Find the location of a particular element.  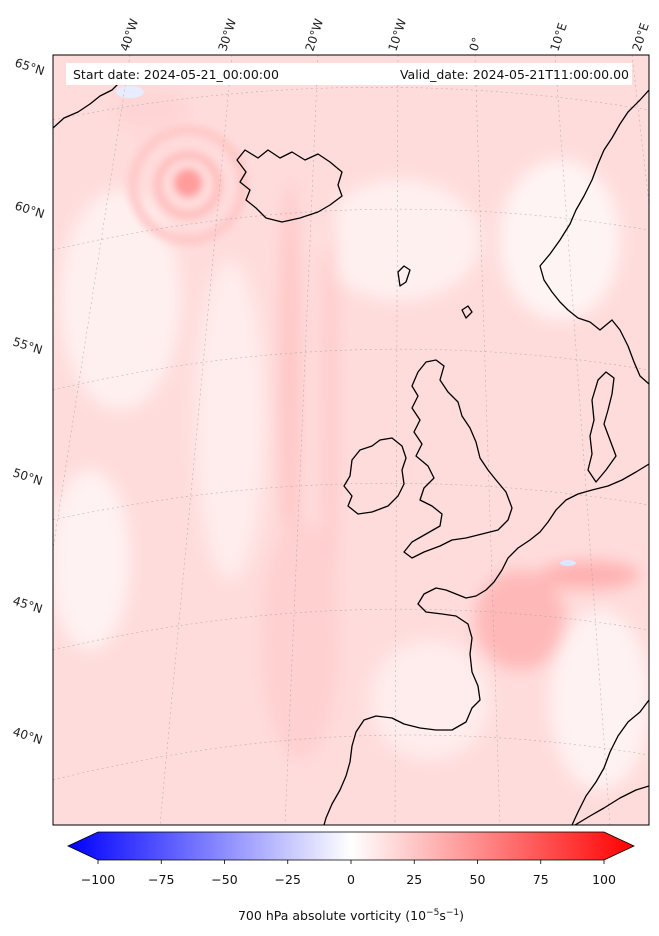

colorbar-tick-label: −50 is located at coordinates (224, 879).